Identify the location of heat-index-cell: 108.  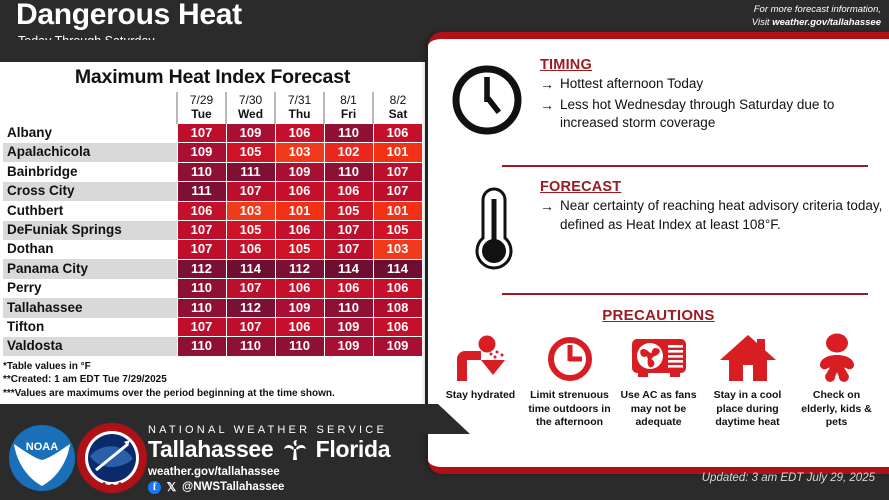
(397, 308).